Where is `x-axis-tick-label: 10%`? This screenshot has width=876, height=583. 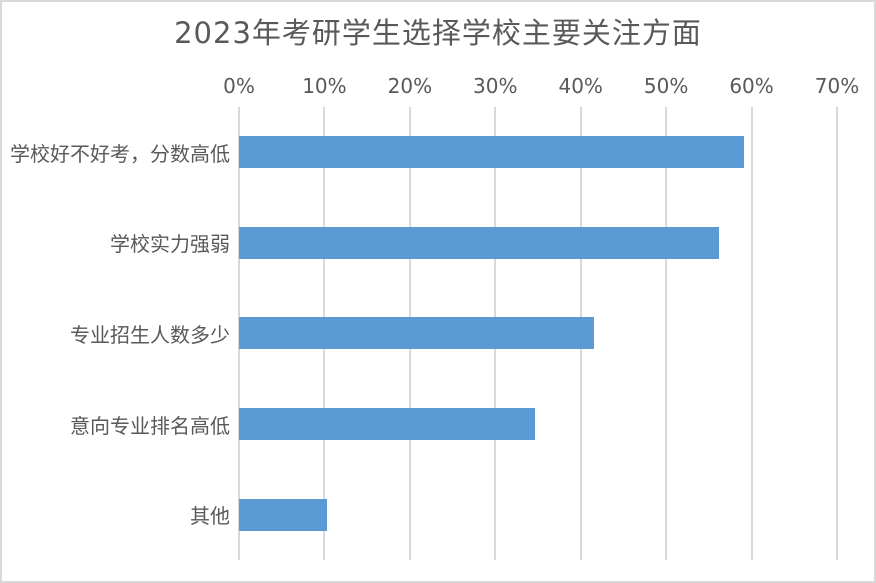 x-axis-tick-label: 10% is located at coordinates (324, 86).